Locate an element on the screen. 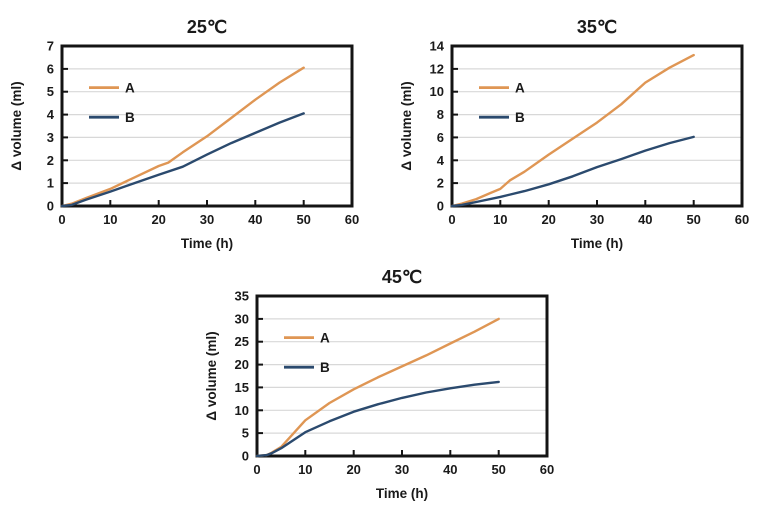 Image resolution: width=780 pixels, height=507 pixels. y-tick-label: 12 is located at coordinates (437, 68).